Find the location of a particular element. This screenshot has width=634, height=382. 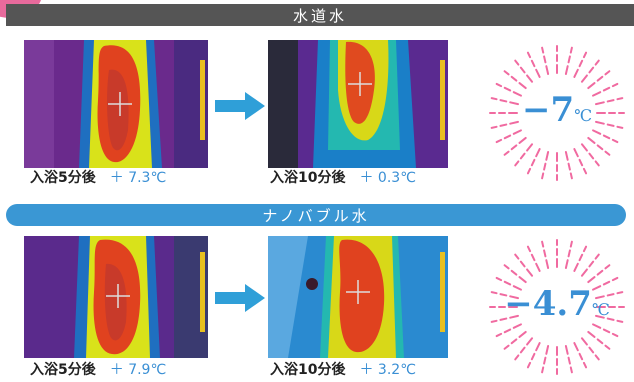

section-header-tap-water: 水道水 is located at coordinates (320, 15).